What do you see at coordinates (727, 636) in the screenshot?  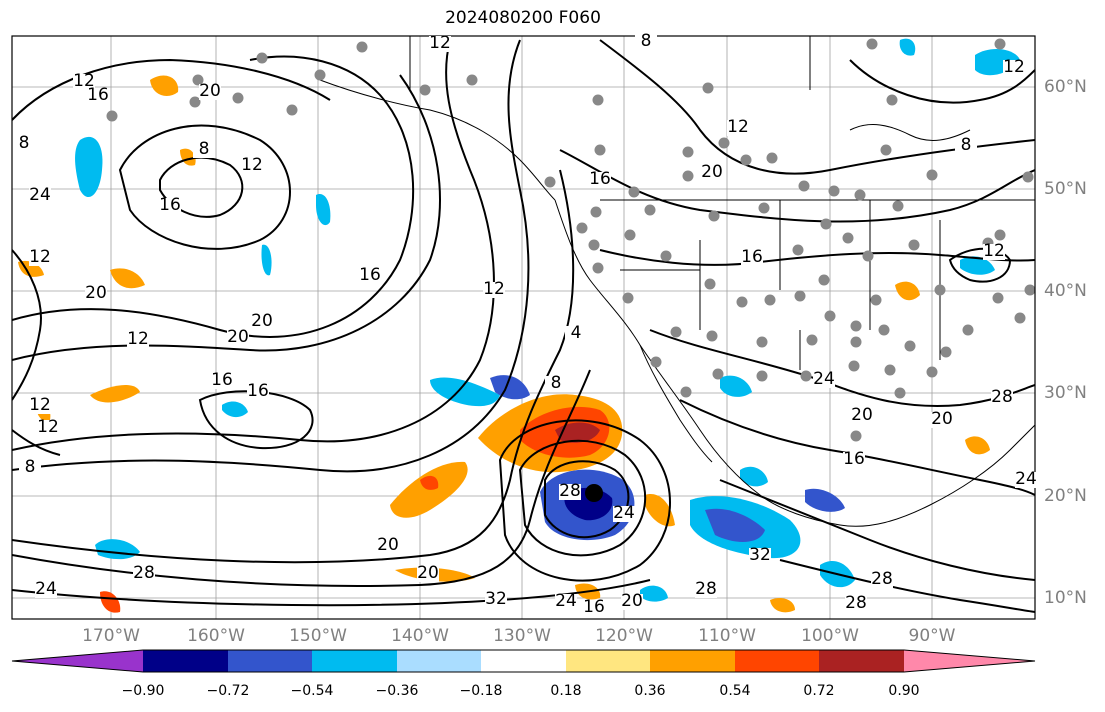 I see `lon-label: 110°W` at bounding box center [727, 636].